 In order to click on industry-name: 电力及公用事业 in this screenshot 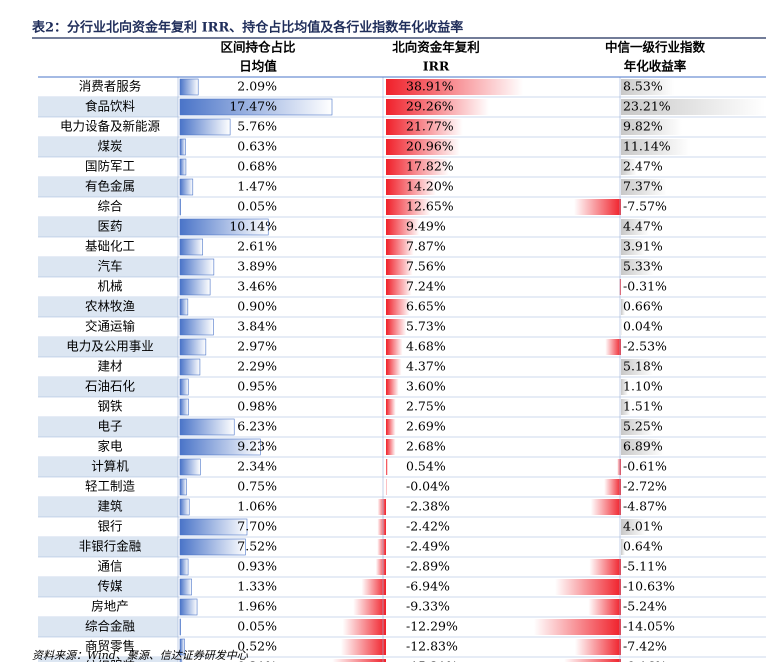, I will do `click(110, 346)`.